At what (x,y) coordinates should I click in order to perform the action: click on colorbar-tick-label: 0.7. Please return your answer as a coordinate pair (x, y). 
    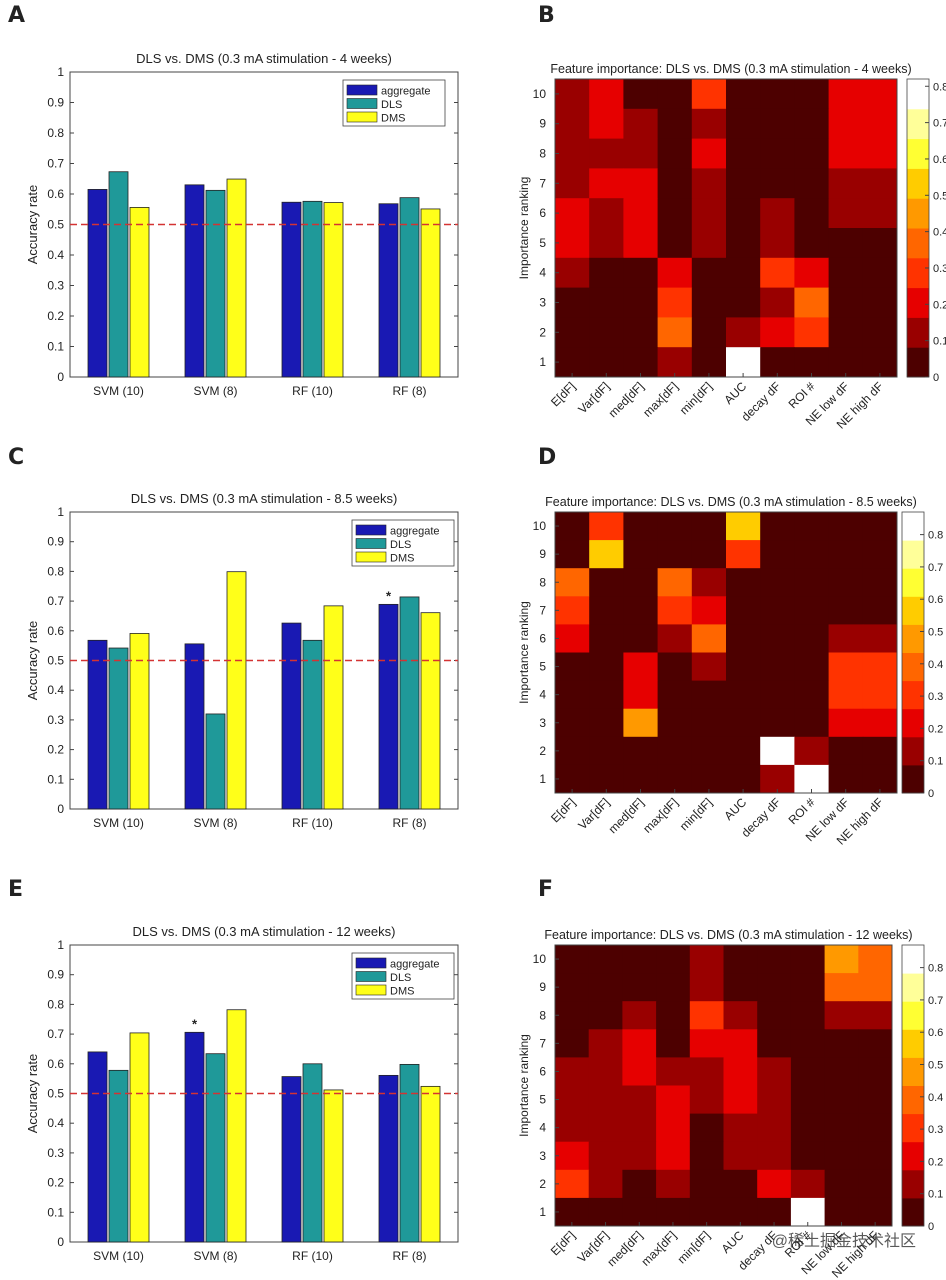
    Looking at the image, I should click on (935, 1001).